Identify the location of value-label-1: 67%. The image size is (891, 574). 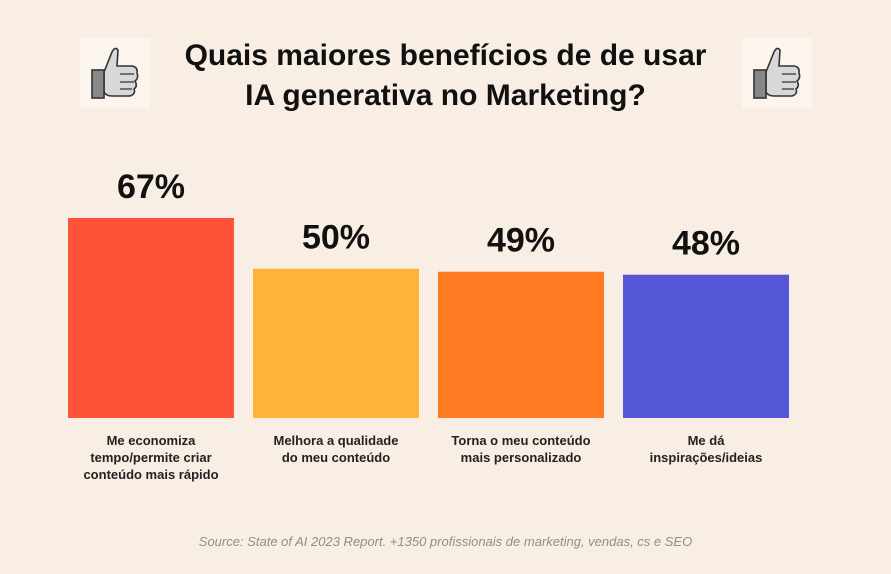
(151, 187).